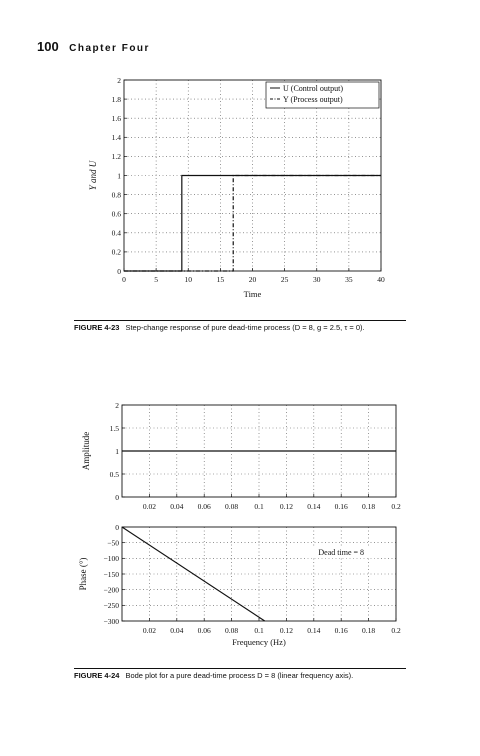 This screenshot has height=756, width=480. What do you see at coordinates (117, 252) in the screenshot?
I see `y-tick-label: 0.2` at bounding box center [117, 252].